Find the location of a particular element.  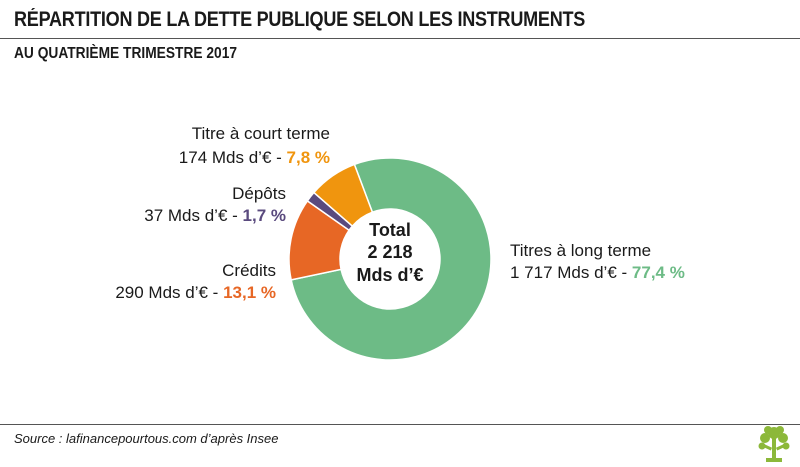

chart-subtitle: AU QUATRIÈME TRIMESTRE 2017 is located at coordinates (125, 53).